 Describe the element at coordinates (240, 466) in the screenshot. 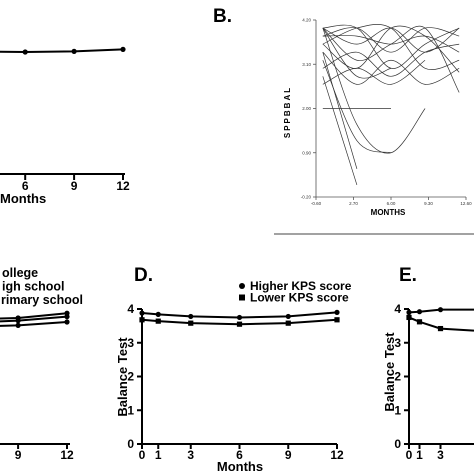

I see `panel-d-x-label: Months` at that location.